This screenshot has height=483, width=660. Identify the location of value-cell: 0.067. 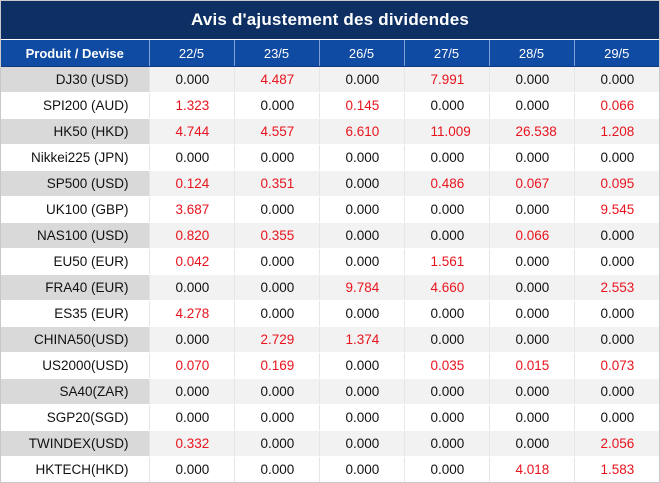
(532, 183).